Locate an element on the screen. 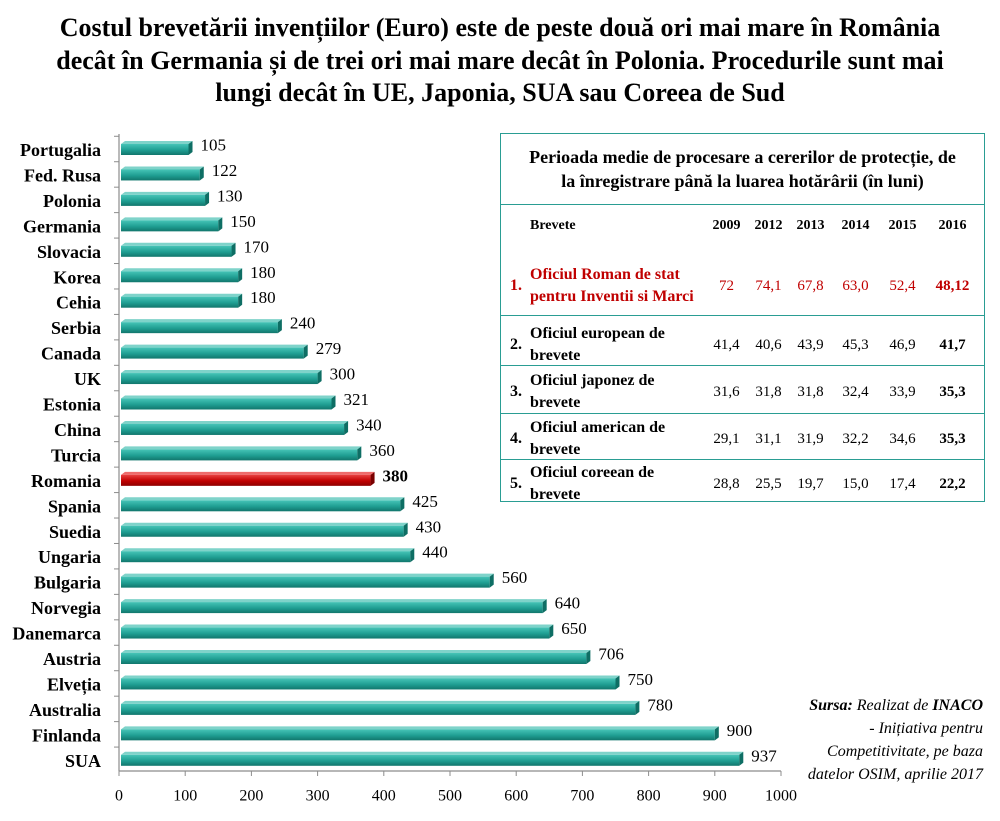 This screenshot has height=821, width=1000. category-label: Romania is located at coordinates (66, 481).